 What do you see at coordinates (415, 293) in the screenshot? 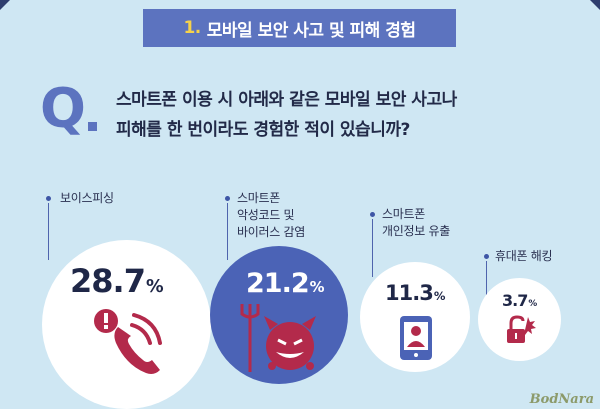
I see `value-privacy-leak: 11.3%` at bounding box center [415, 293].